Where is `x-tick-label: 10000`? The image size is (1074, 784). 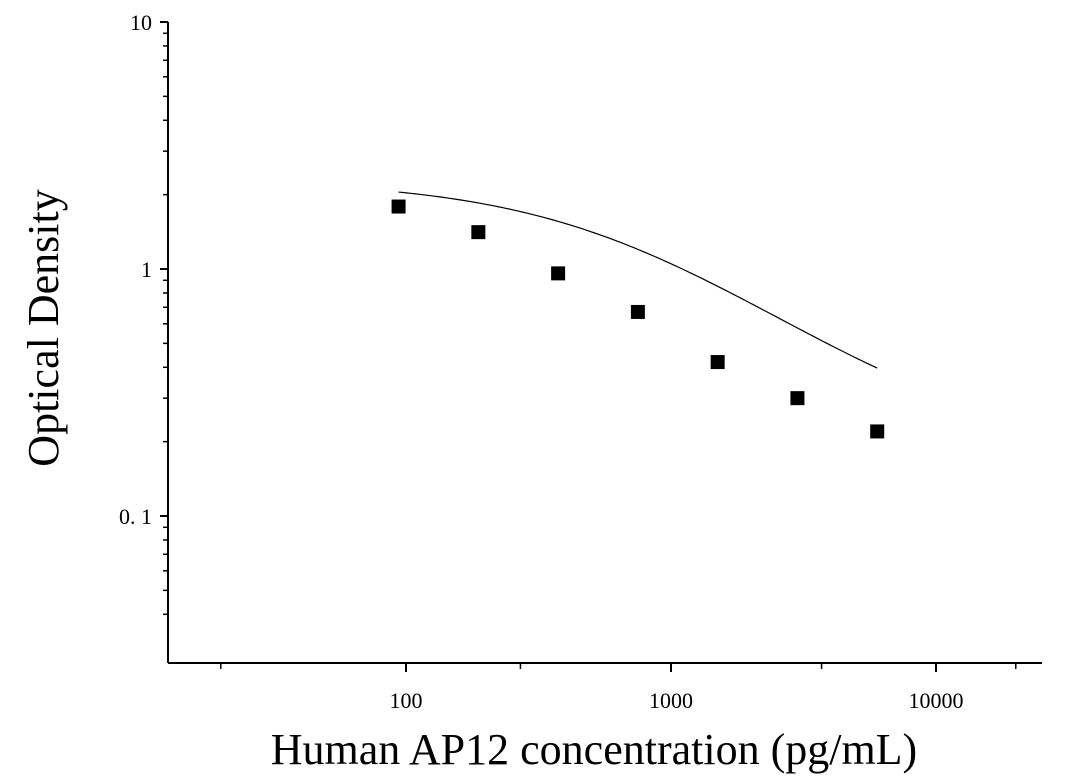 x-tick-label: 10000 is located at coordinates (936, 700).